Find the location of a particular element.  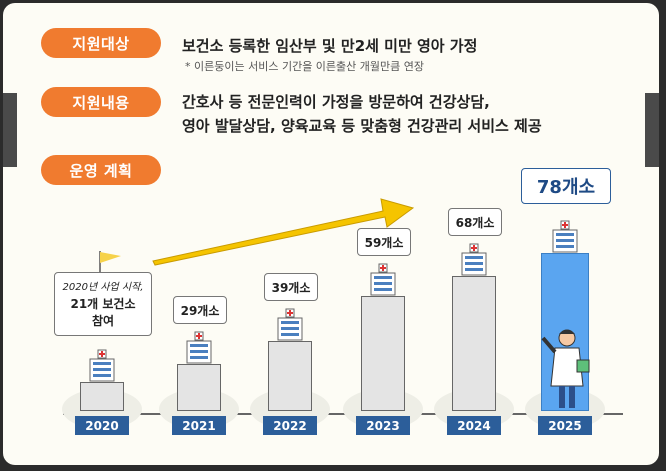

flag-icon is located at coordinates (110, 257).